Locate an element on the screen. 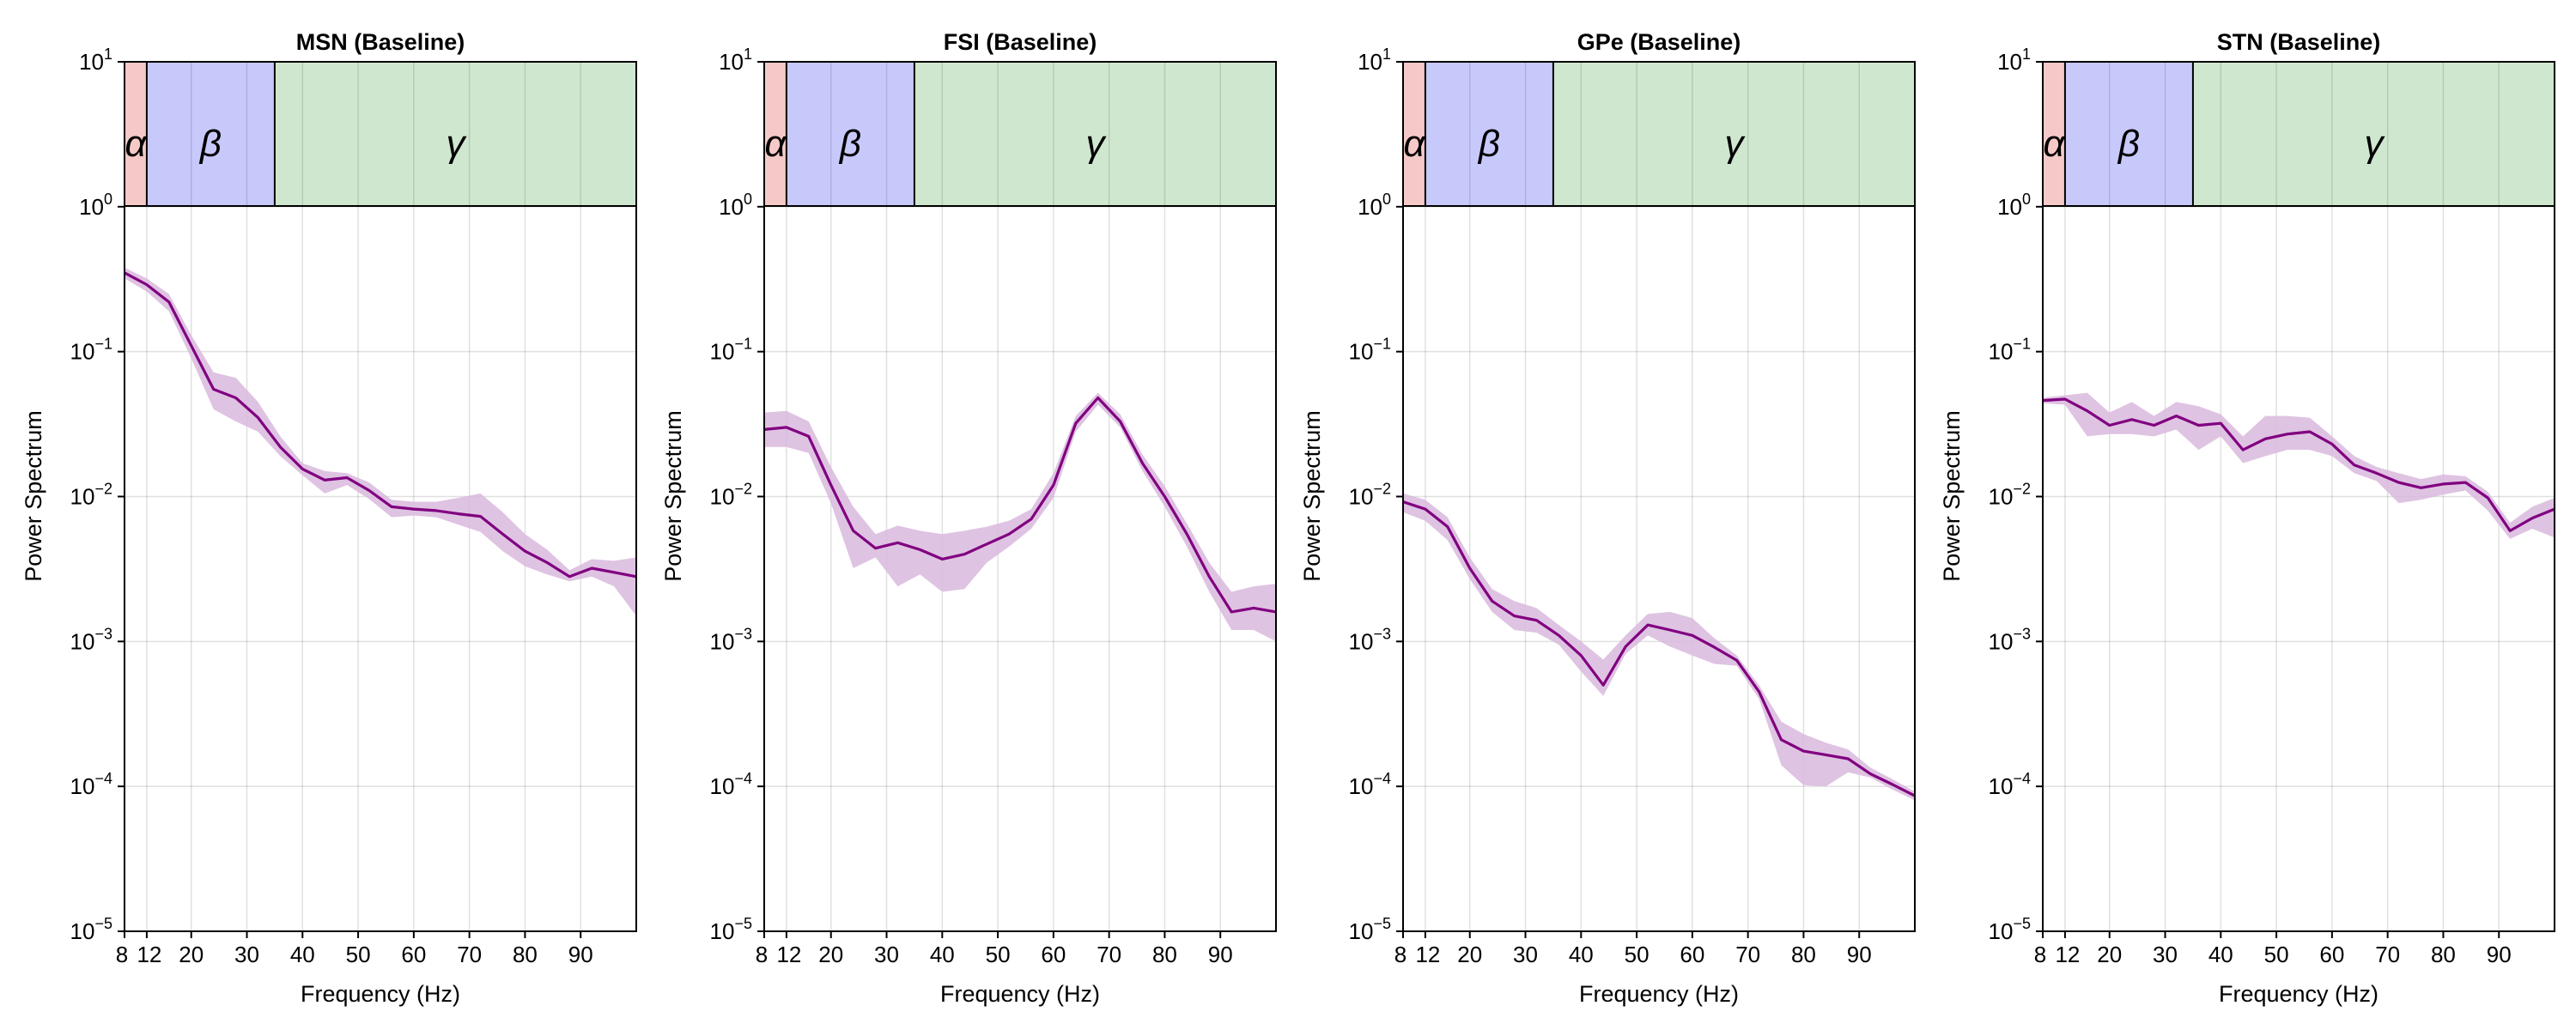  chart-title: FSI (Baseline) is located at coordinates (1020, 42).